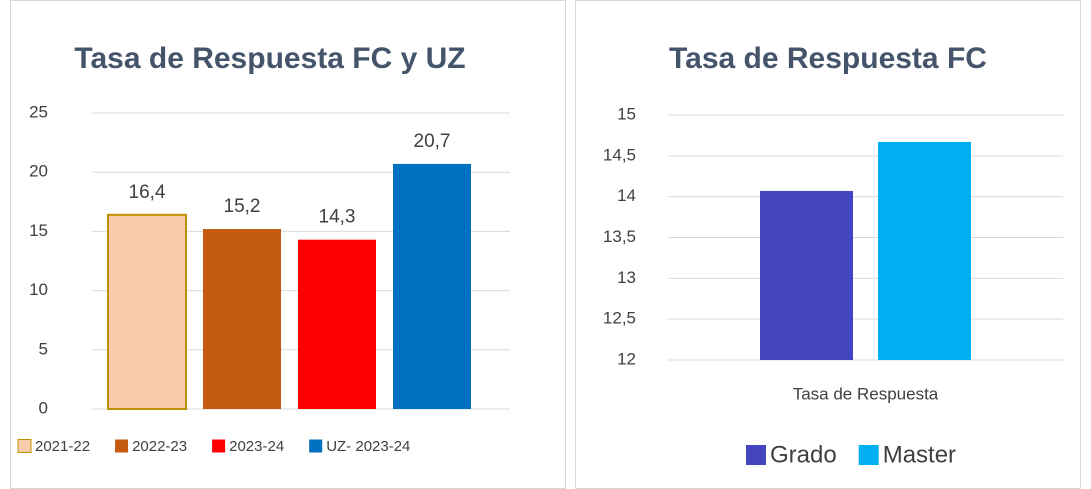  Describe the element at coordinates (256, 446) in the screenshot. I see `legend-label: 2023-24` at that location.